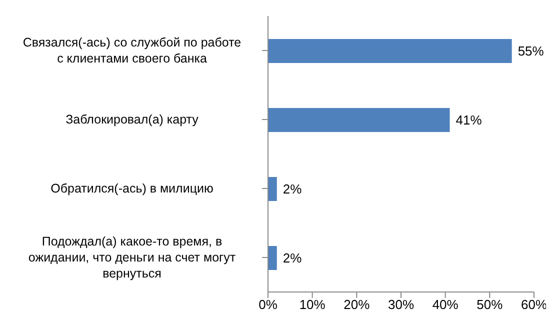  Describe the element at coordinates (469, 120) in the screenshot. I see `data-label: 41%` at that location.